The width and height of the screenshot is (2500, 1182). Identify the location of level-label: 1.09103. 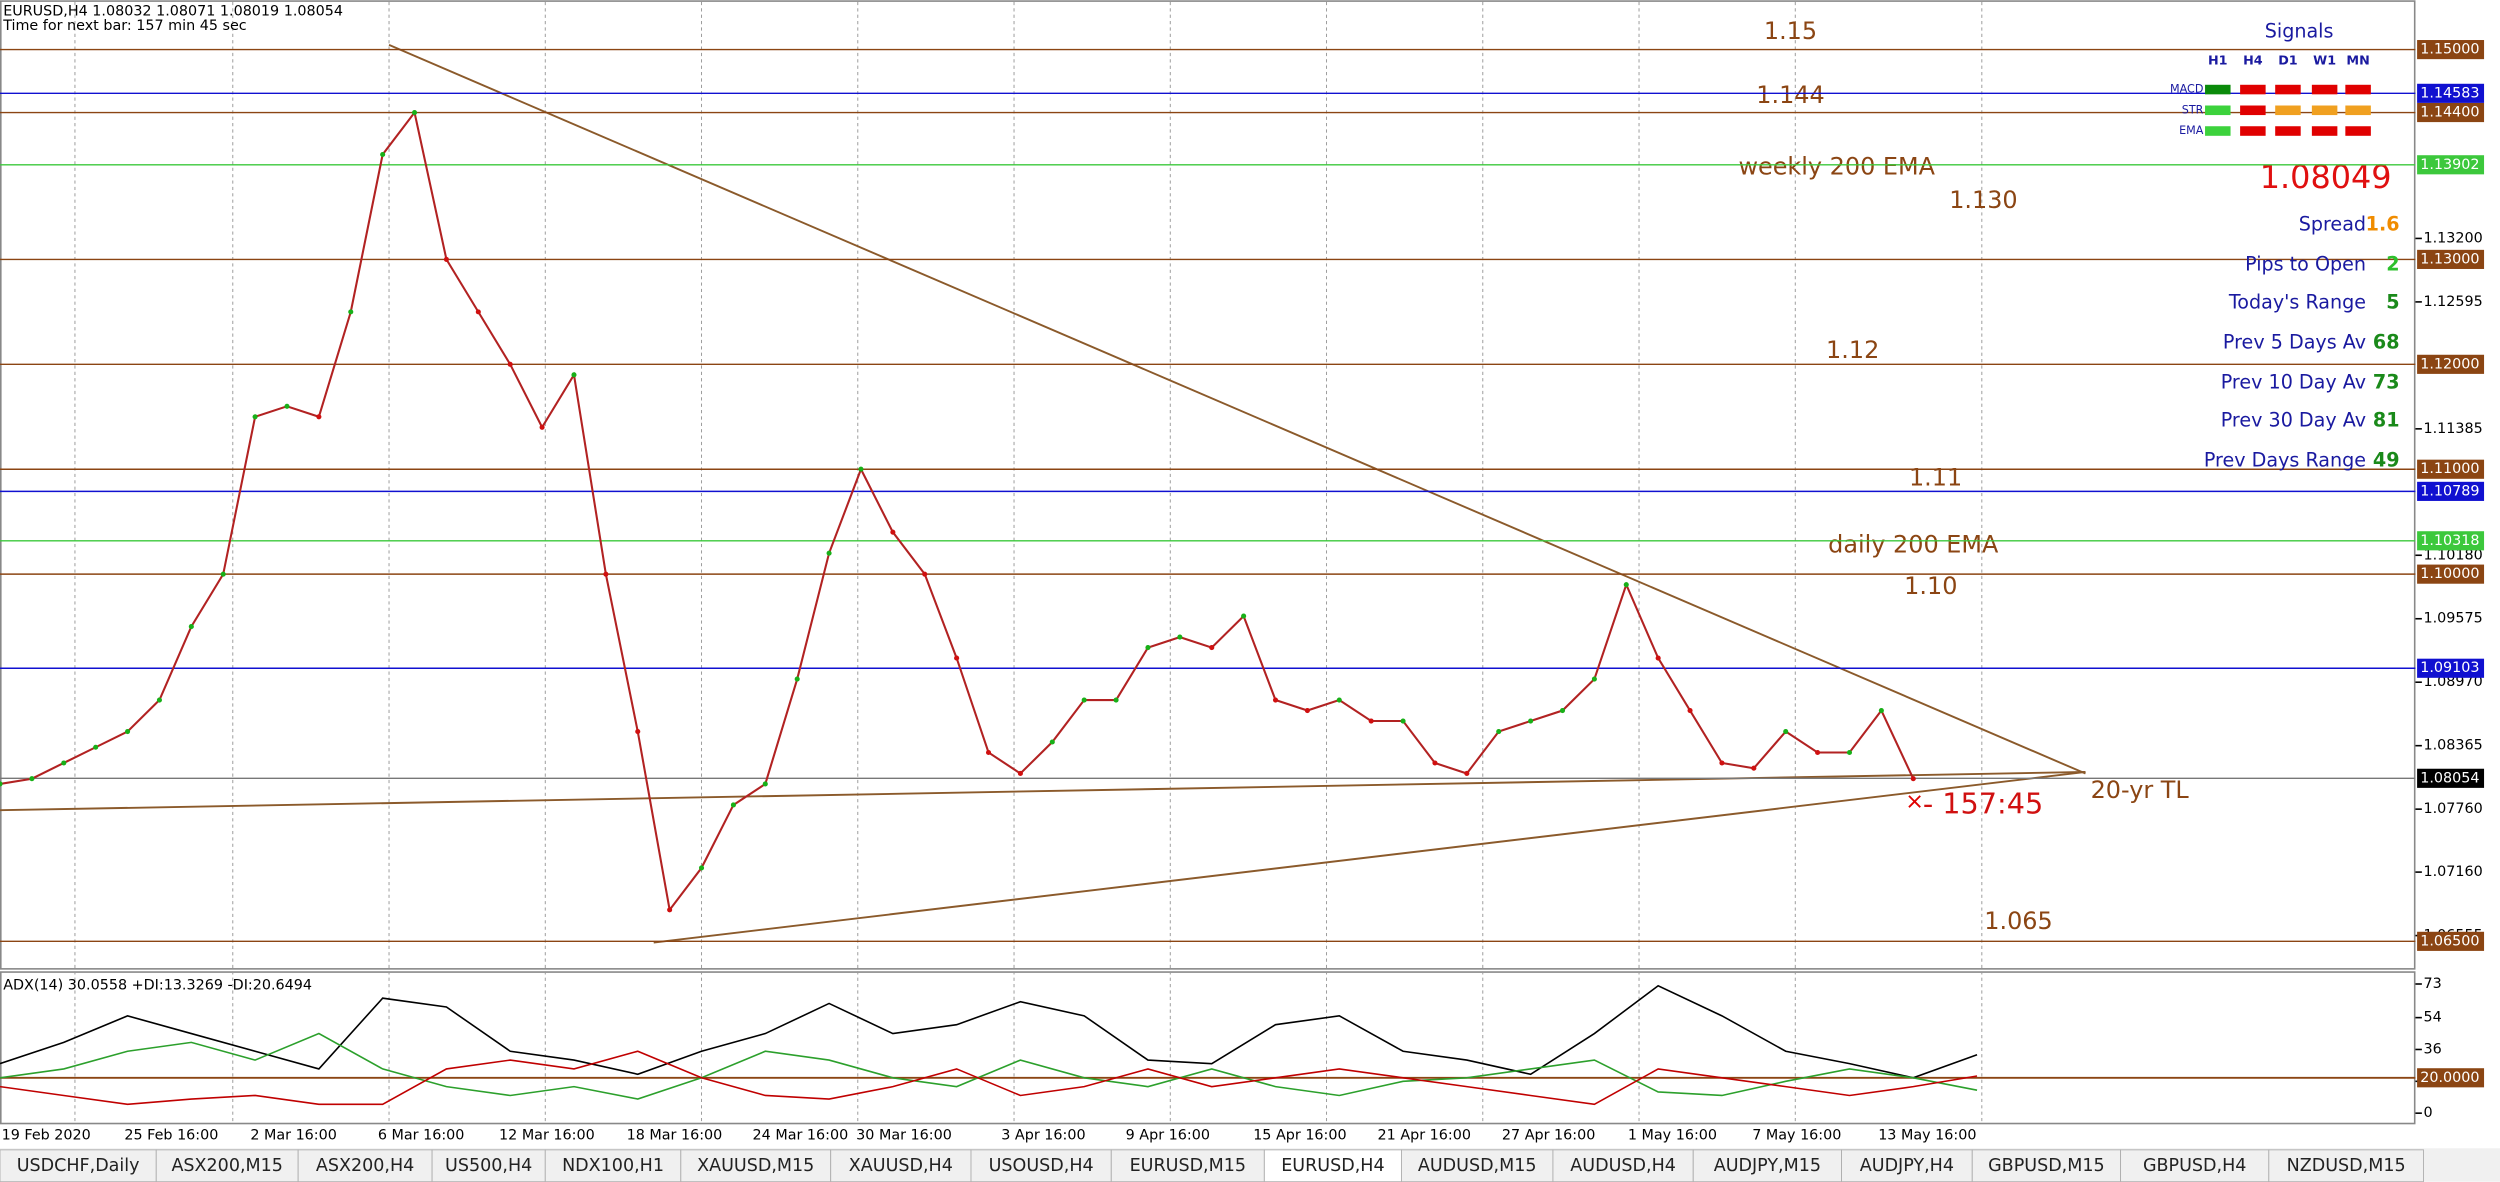
(2449, 668).